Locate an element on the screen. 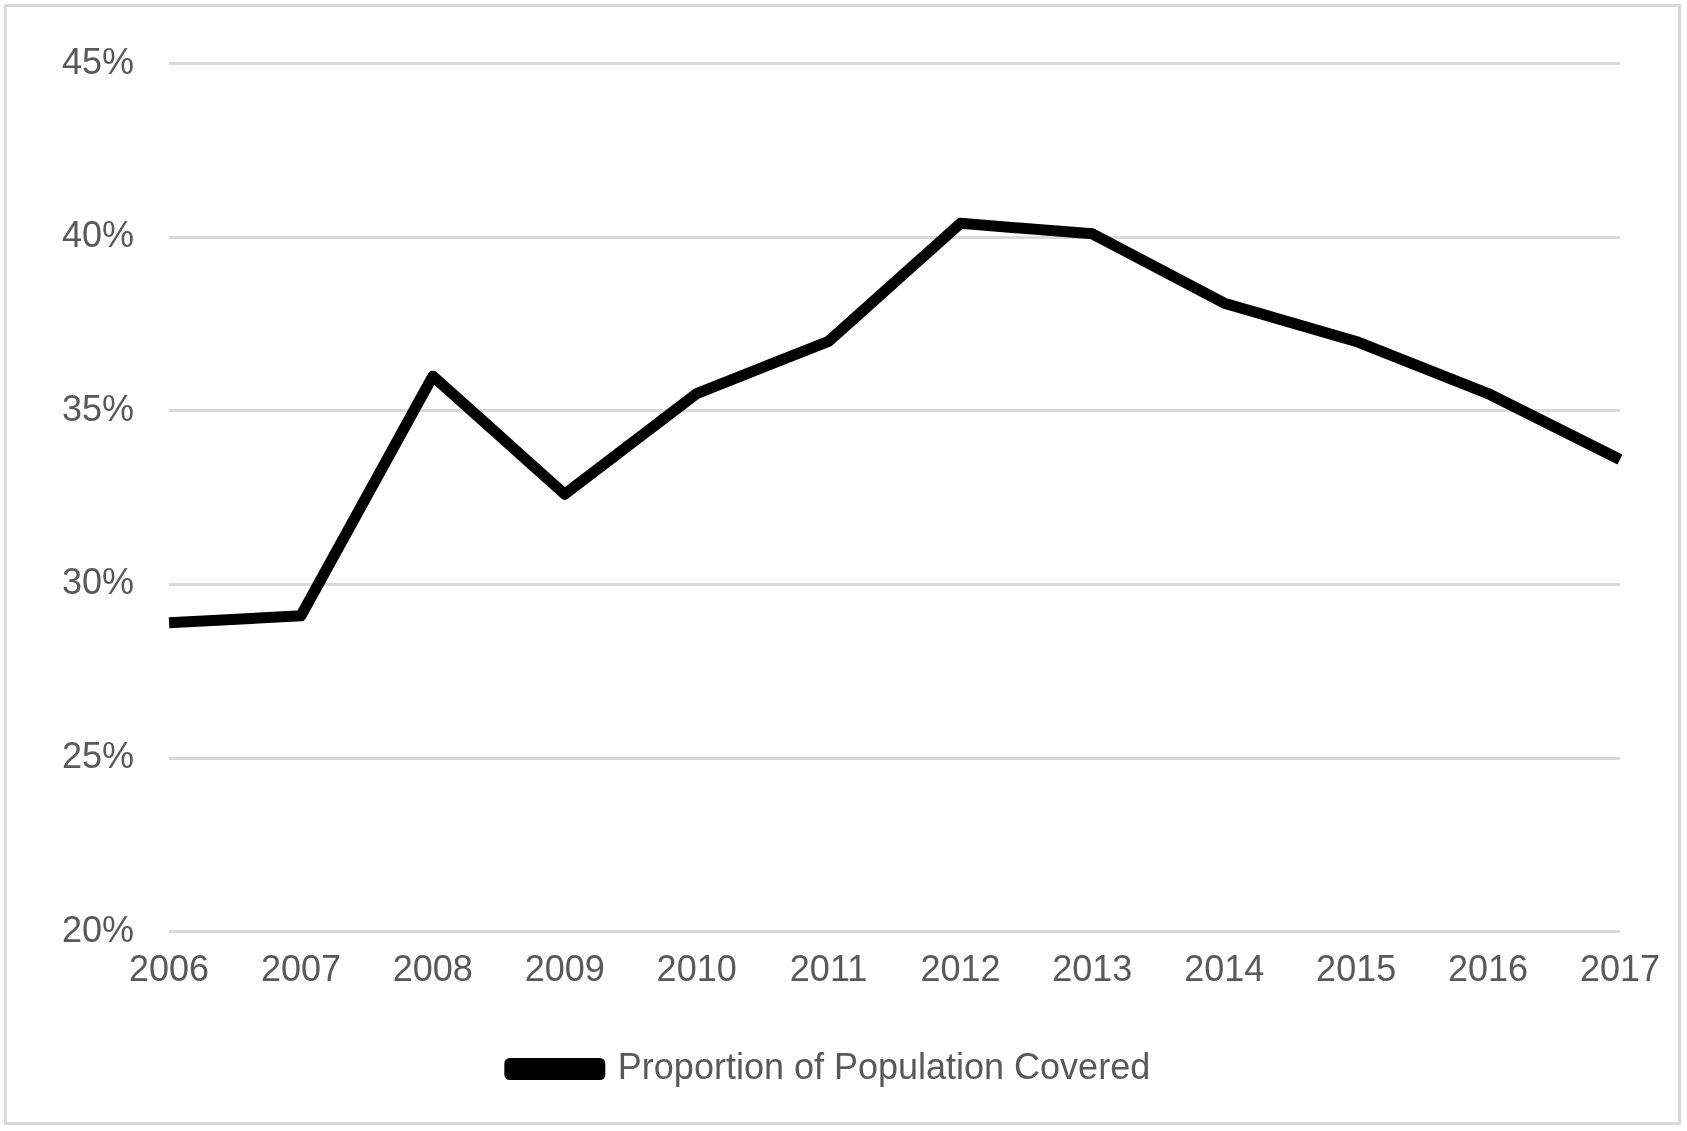 This screenshot has height=1131, width=1687. y-tick-label: 30% is located at coordinates (98, 582).